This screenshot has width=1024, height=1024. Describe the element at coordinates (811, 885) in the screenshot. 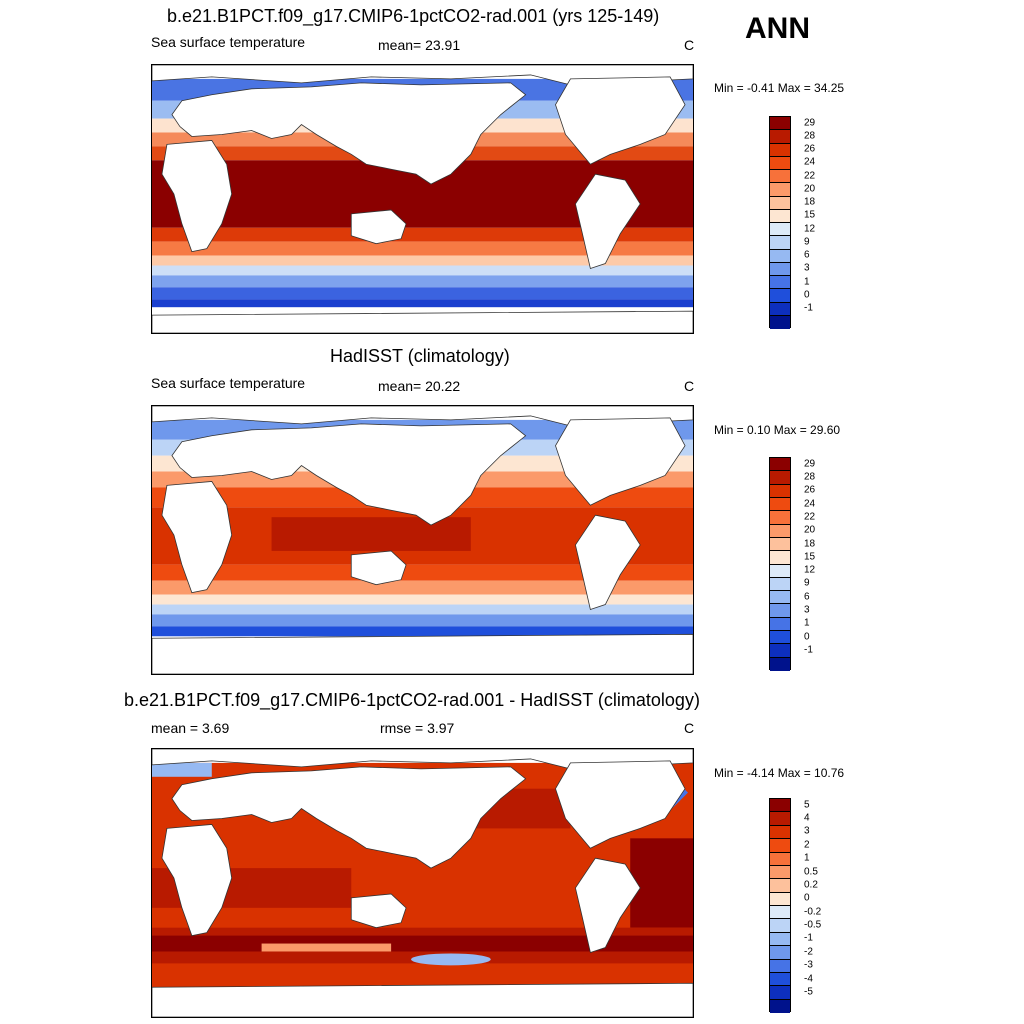

I see `colorbar-tick-label: 0.2` at that location.